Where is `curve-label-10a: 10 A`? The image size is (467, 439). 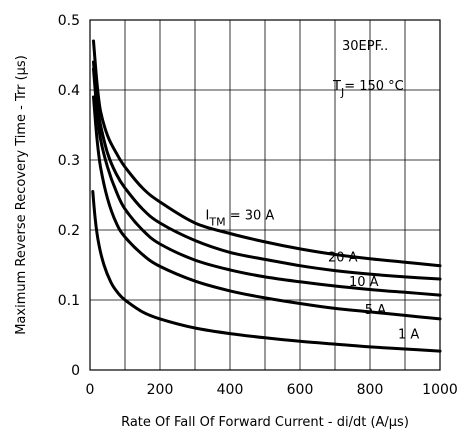
curve-label-10a: 10 A is located at coordinates (364, 282).